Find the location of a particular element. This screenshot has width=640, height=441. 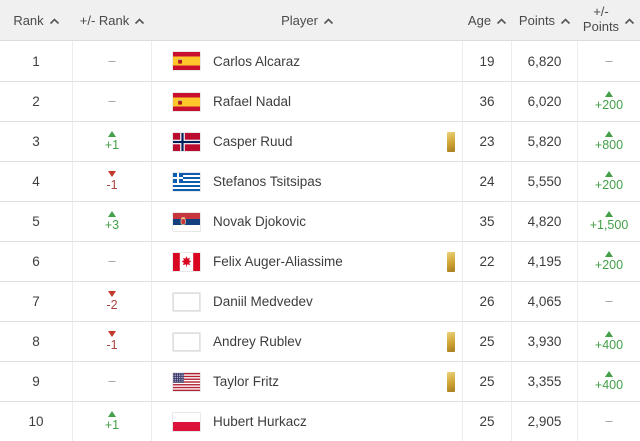

rank-cell: 10 is located at coordinates (36, 421).